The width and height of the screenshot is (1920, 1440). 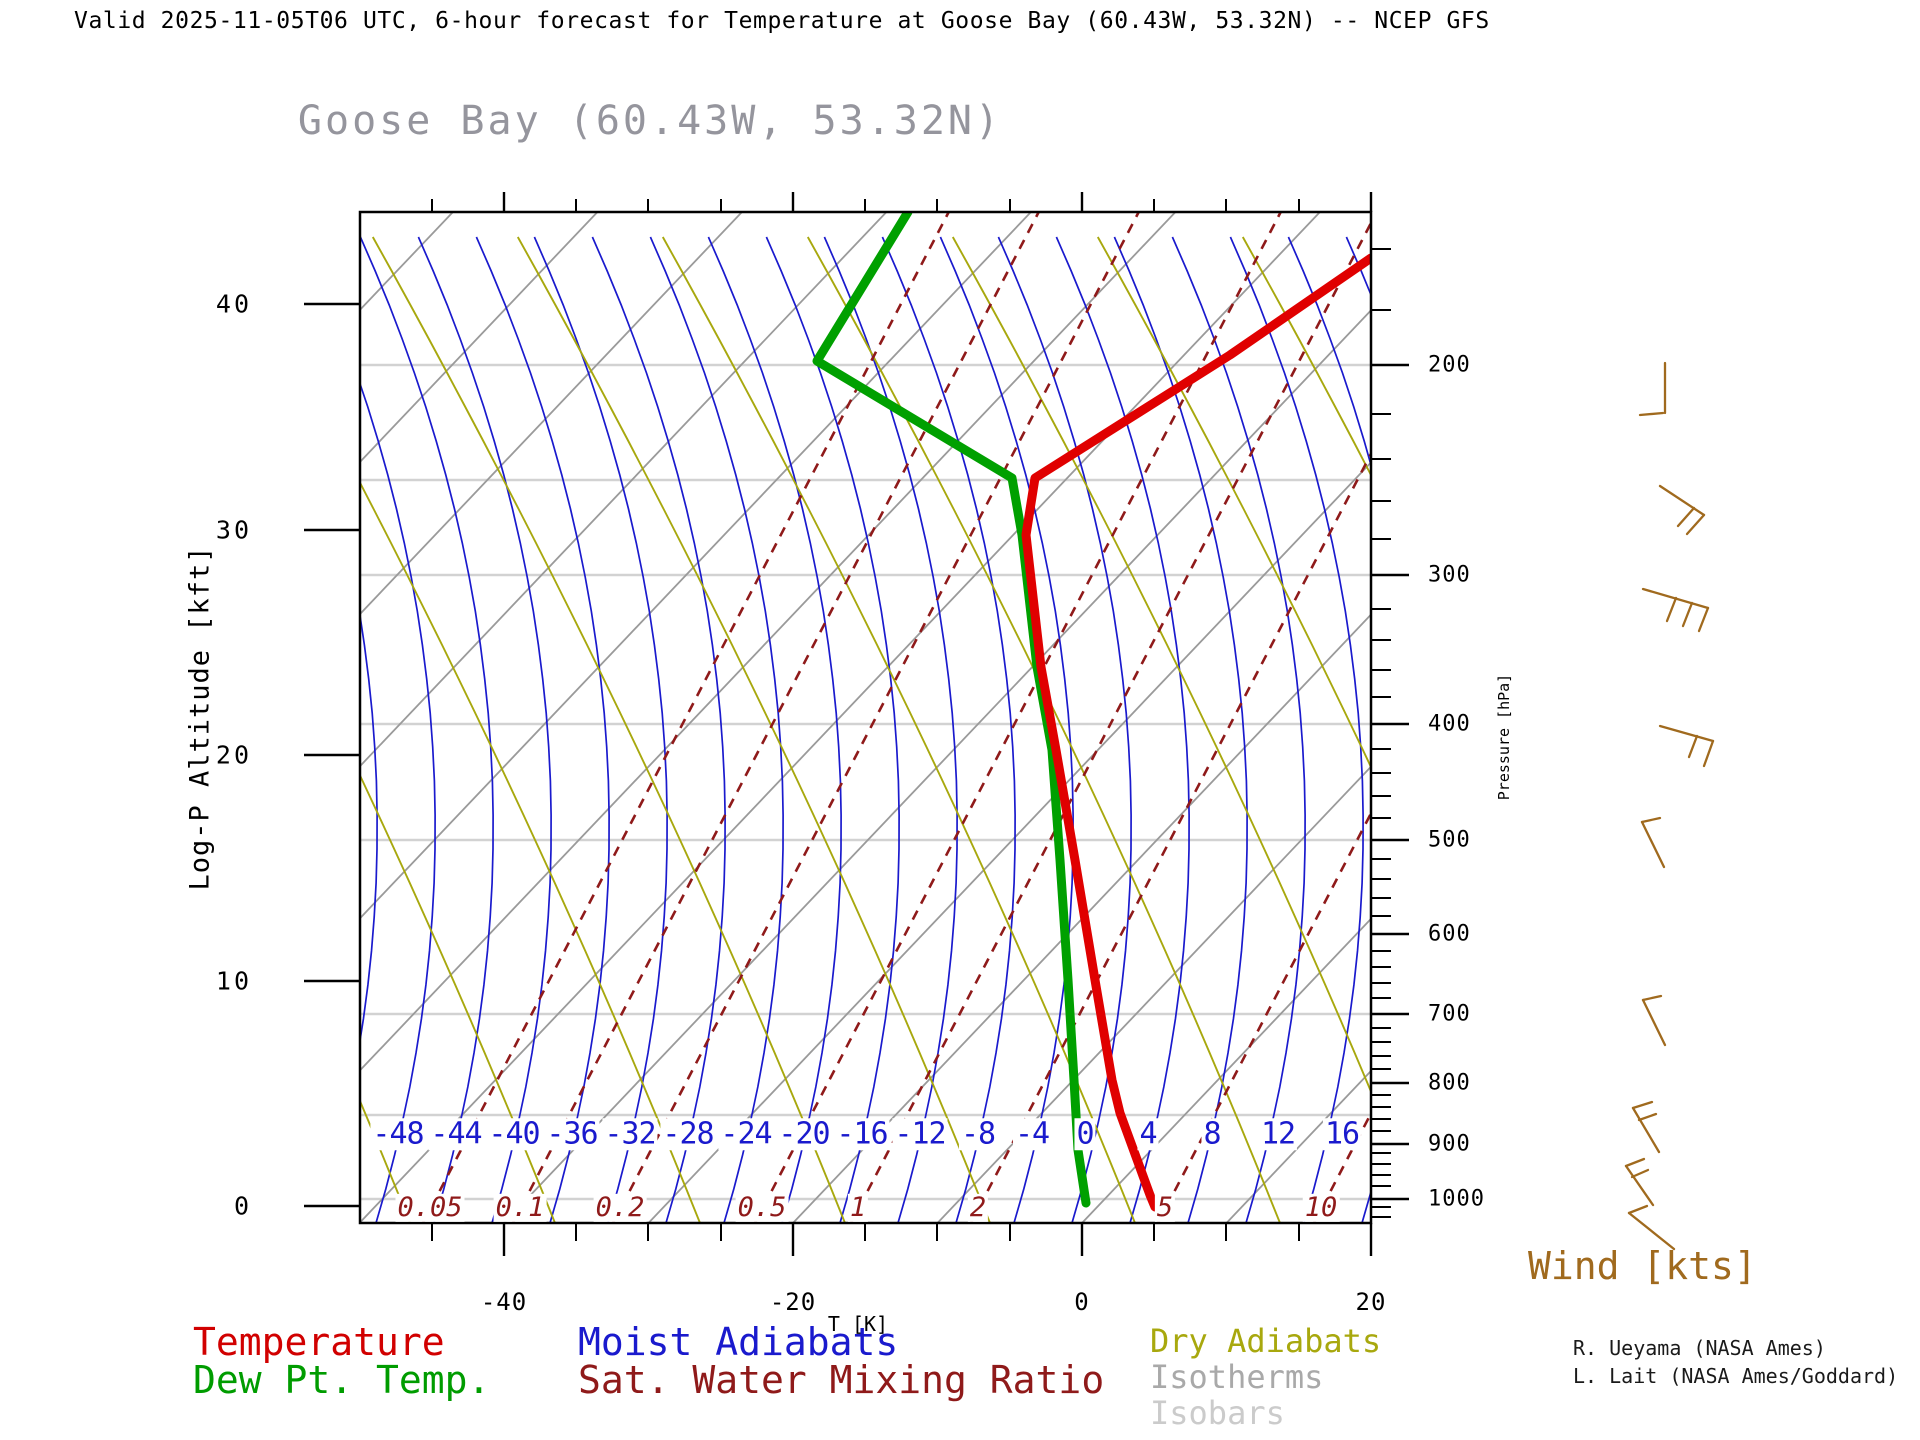 What do you see at coordinates (1165, 1207) in the screenshot?
I see `mixing-ratio-value-label: 5` at bounding box center [1165, 1207].